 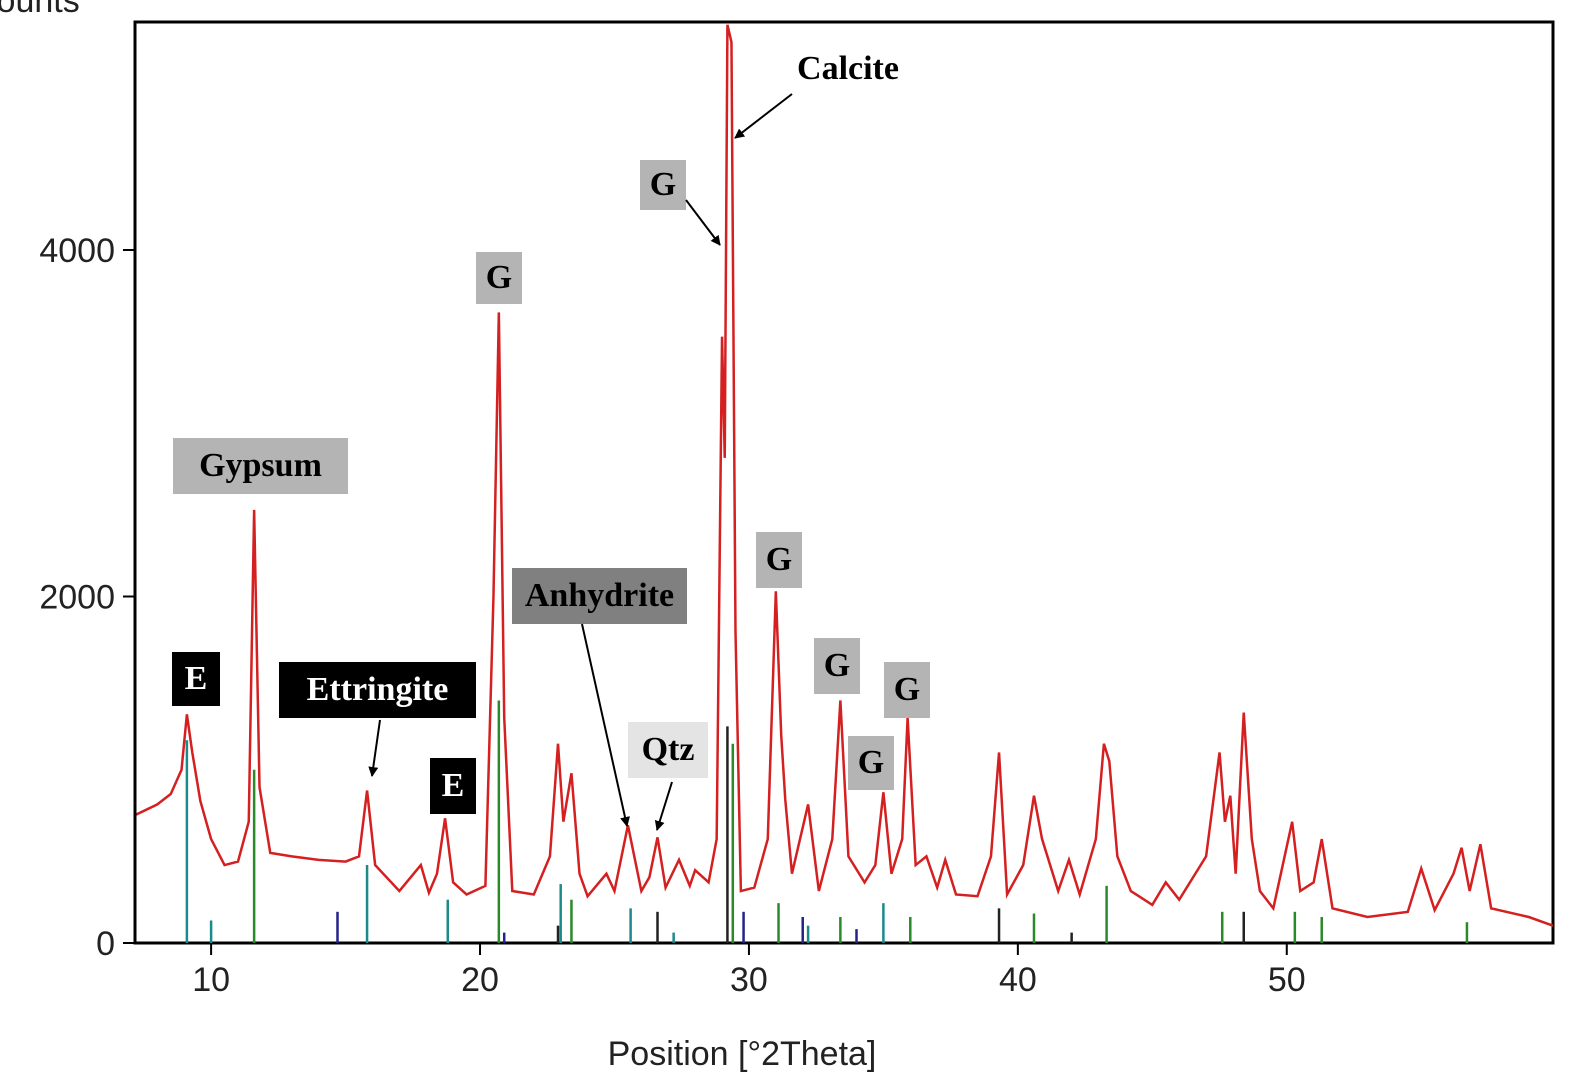 I want to click on x-tick-label: 10, so click(x=211, y=980).